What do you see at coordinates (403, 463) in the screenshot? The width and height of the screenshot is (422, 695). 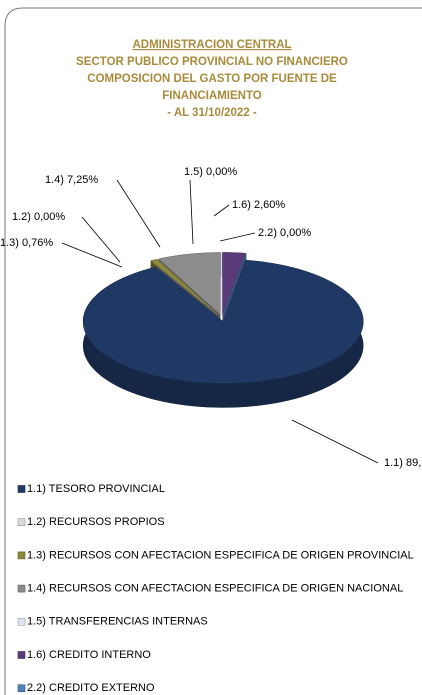 I see `data-label: 1.1) 89,13%` at bounding box center [403, 463].